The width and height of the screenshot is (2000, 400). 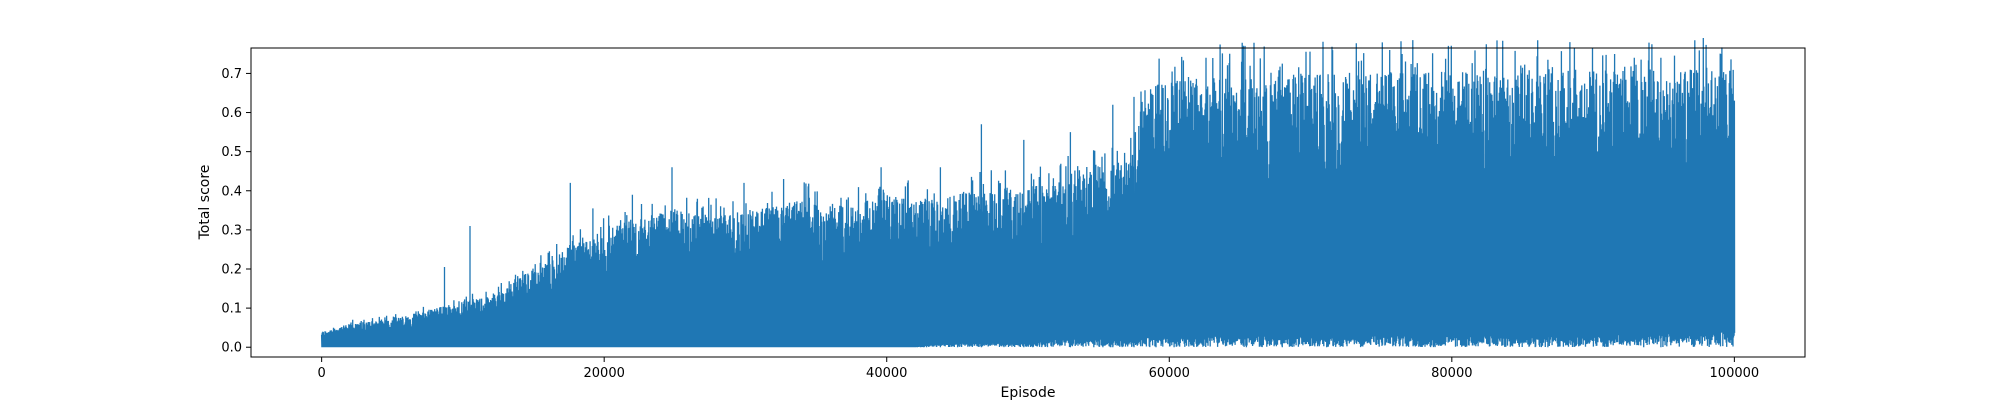 I want to click on y-tick-label: 0.3, so click(x=231, y=230).